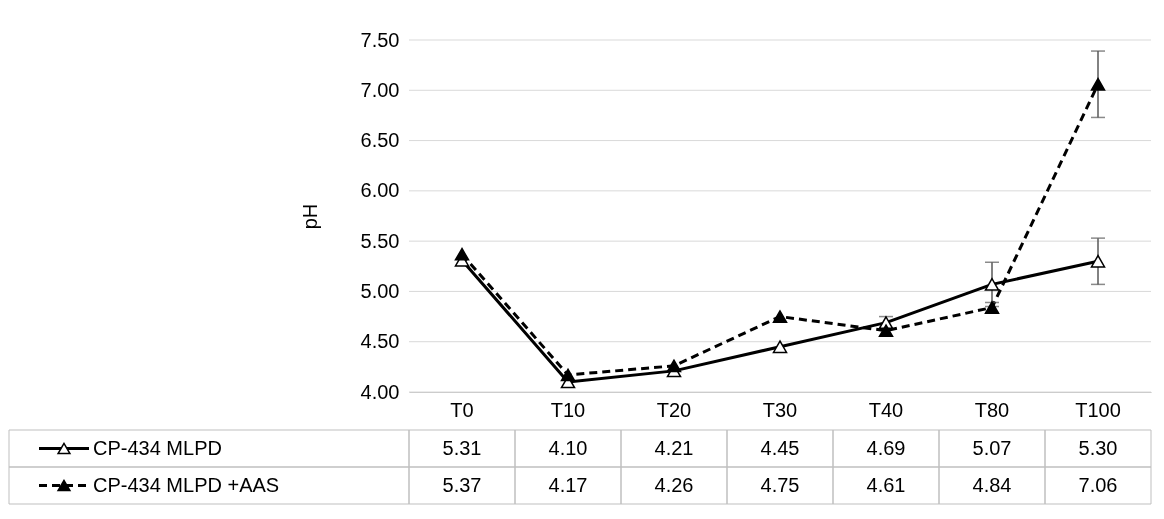 The image size is (1164, 519). I want to click on y-tick-label: 6.00, so click(380, 190).